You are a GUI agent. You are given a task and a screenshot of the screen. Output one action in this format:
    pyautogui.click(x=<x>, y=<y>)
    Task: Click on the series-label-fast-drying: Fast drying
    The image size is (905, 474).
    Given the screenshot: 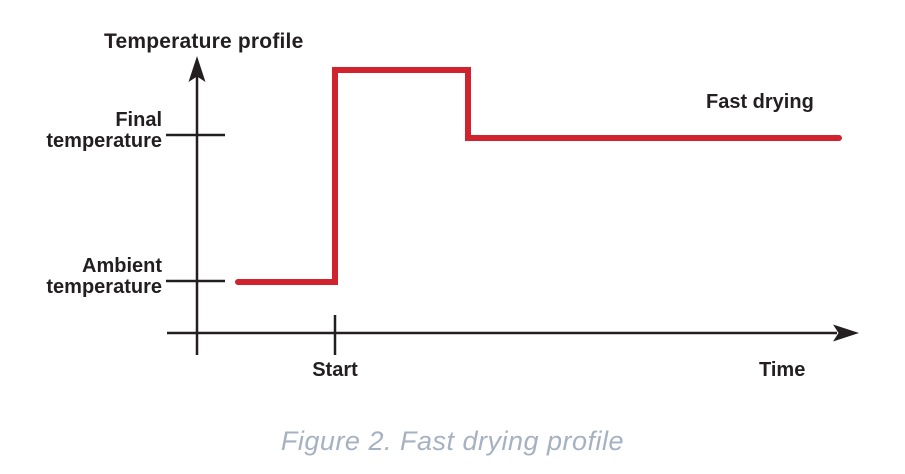 What is the action you would take?
    pyautogui.click(x=760, y=102)
    